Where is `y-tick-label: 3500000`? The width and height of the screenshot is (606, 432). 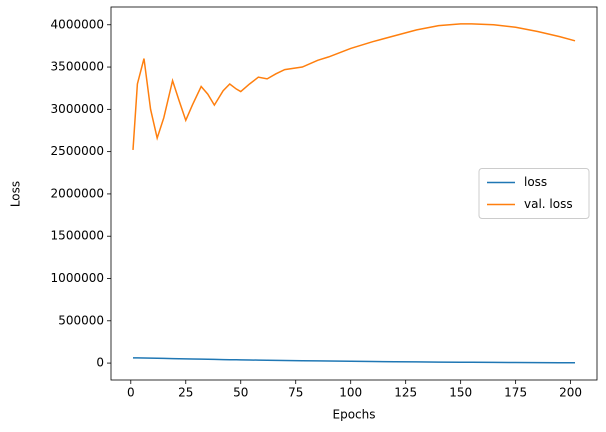 y-tick-label: 3500000 is located at coordinates (77, 67).